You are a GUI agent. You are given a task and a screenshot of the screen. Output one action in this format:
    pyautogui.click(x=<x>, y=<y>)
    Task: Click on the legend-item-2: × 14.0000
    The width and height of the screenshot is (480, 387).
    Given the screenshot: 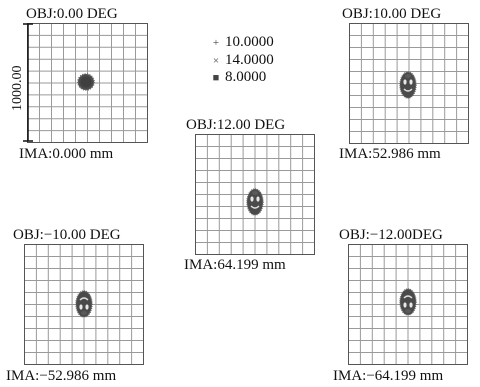 What is the action you would take?
    pyautogui.click(x=242, y=61)
    